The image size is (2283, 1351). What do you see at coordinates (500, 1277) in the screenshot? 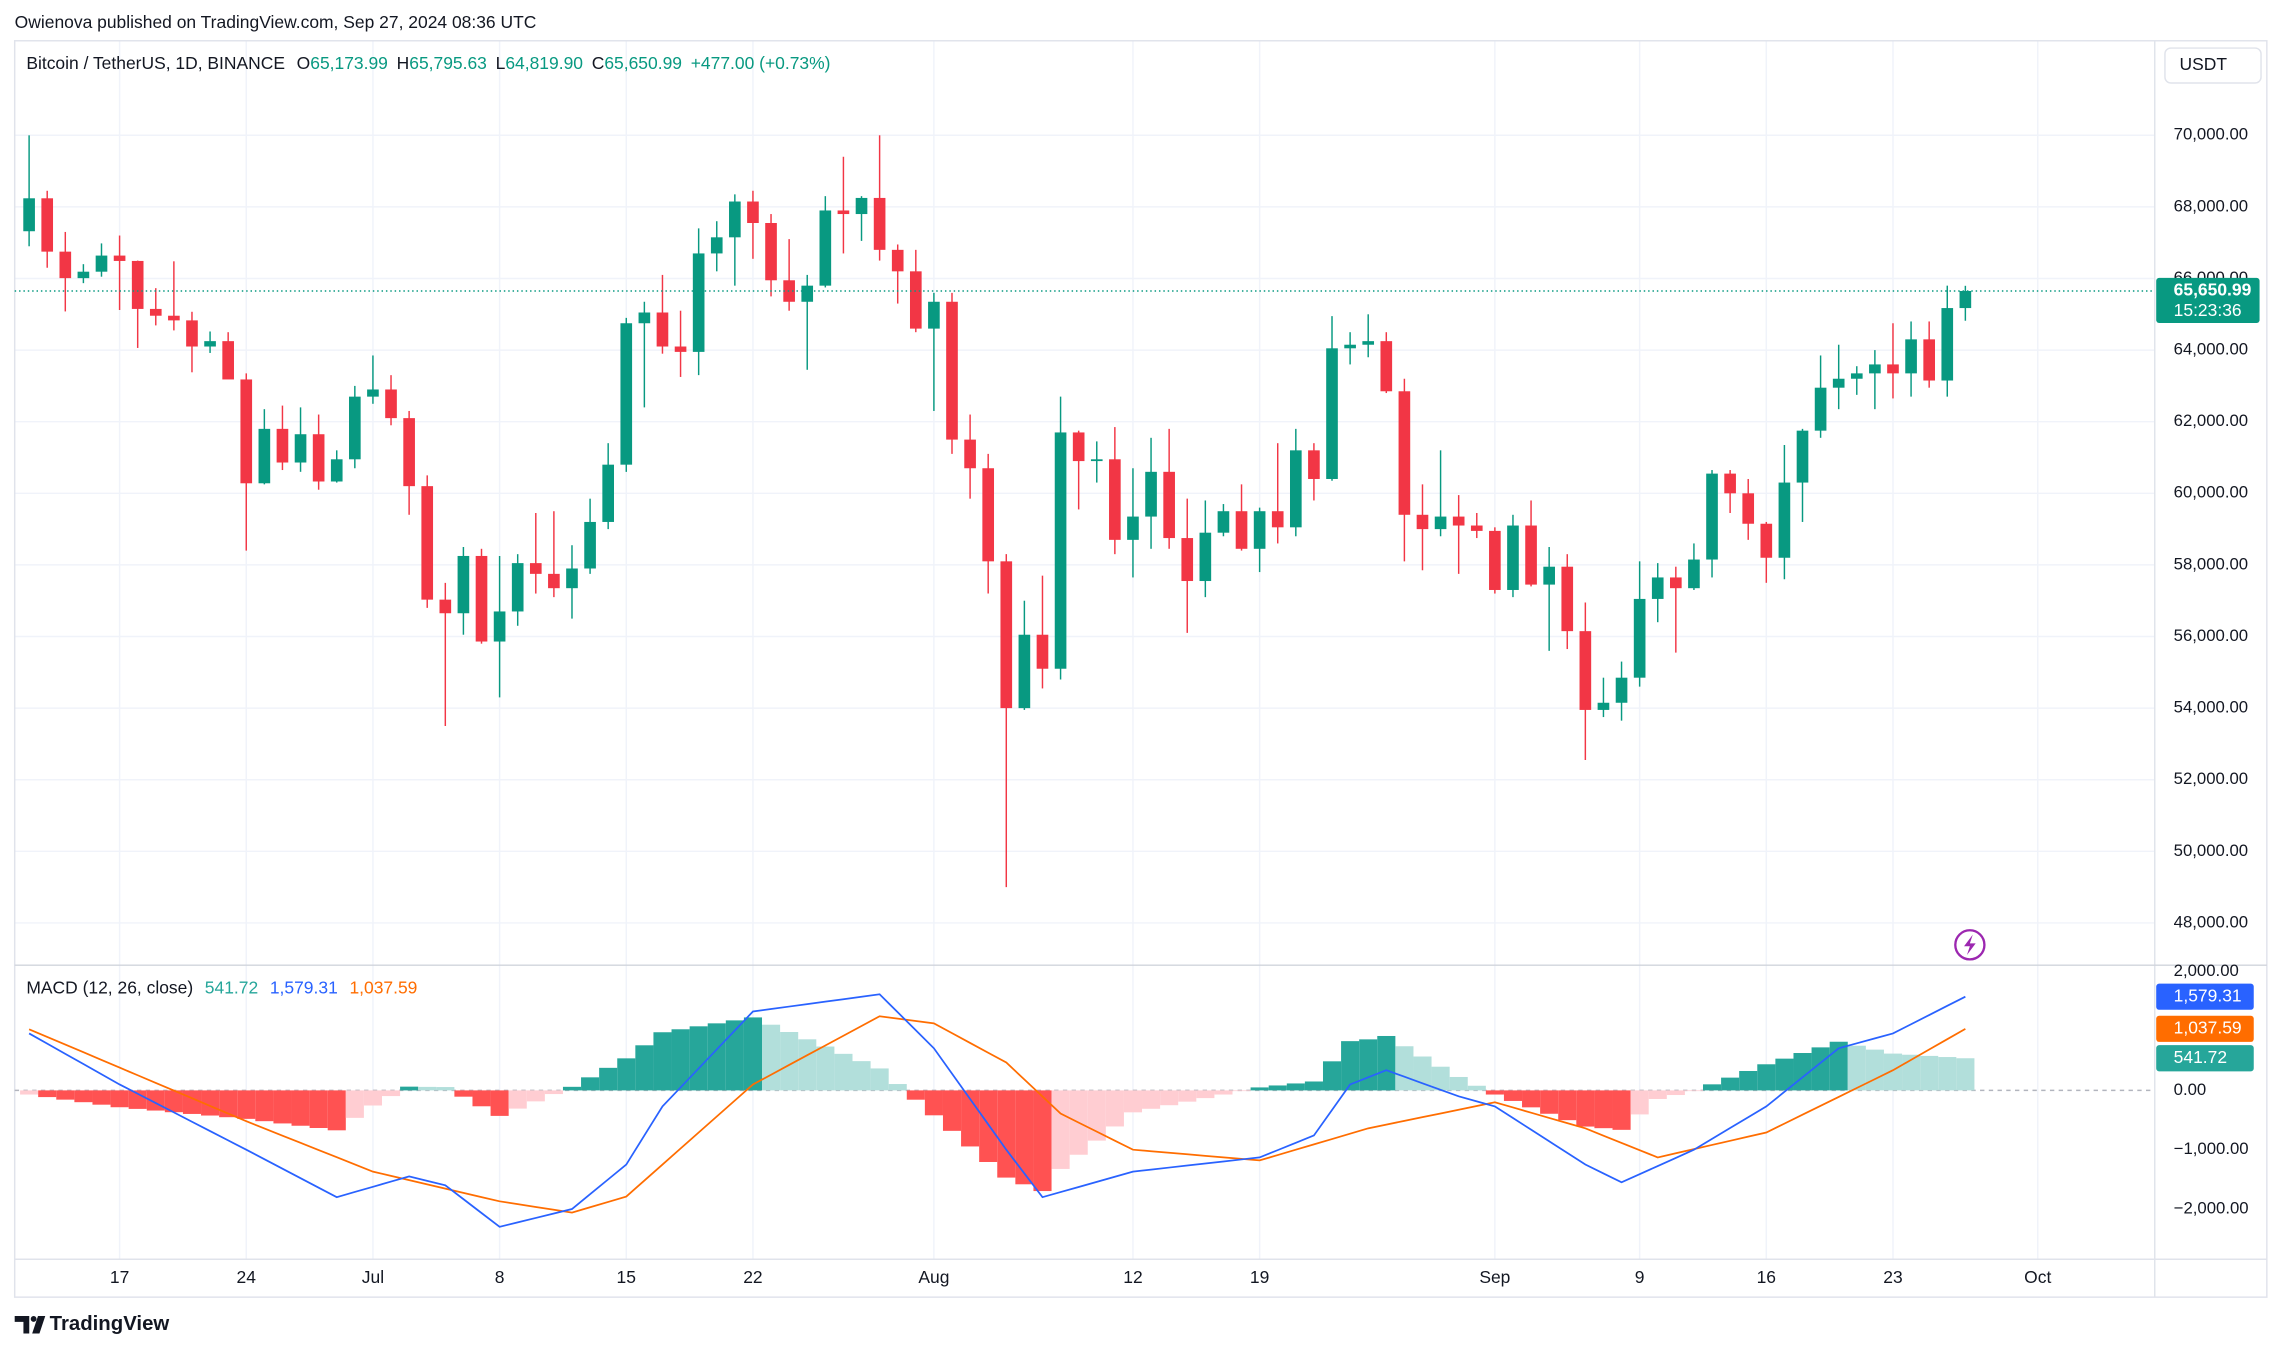
I see `x-tick-label: 8` at bounding box center [500, 1277].